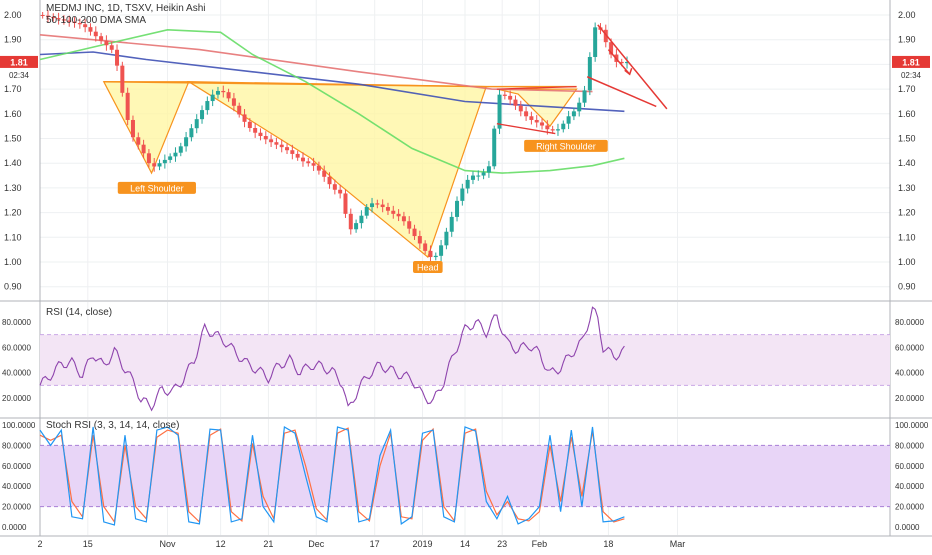  I want to click on price-tick-label-right: 1.30, so click(907, 188).